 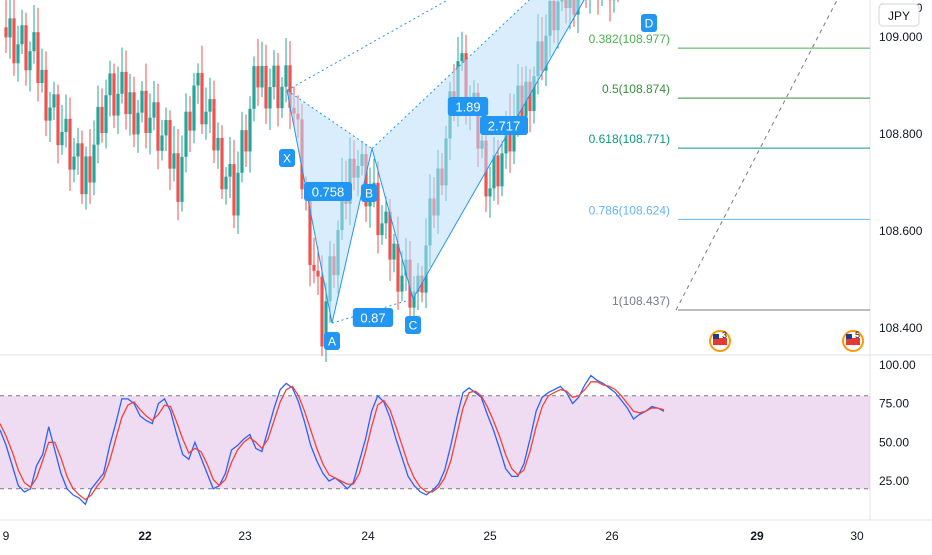 I want to click on pattern-point-label: B, so click(x=369, y=194).